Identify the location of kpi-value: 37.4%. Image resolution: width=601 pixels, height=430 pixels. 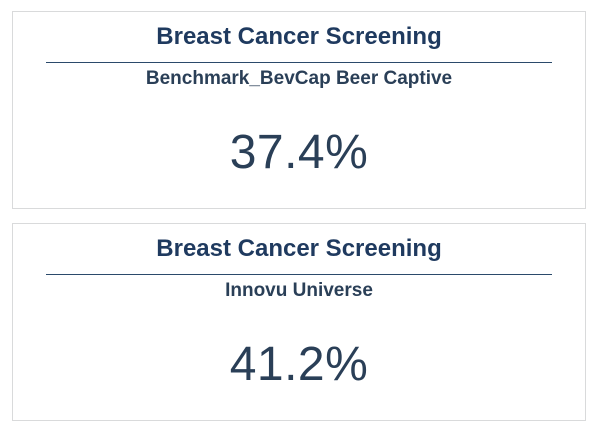
(299, 152).